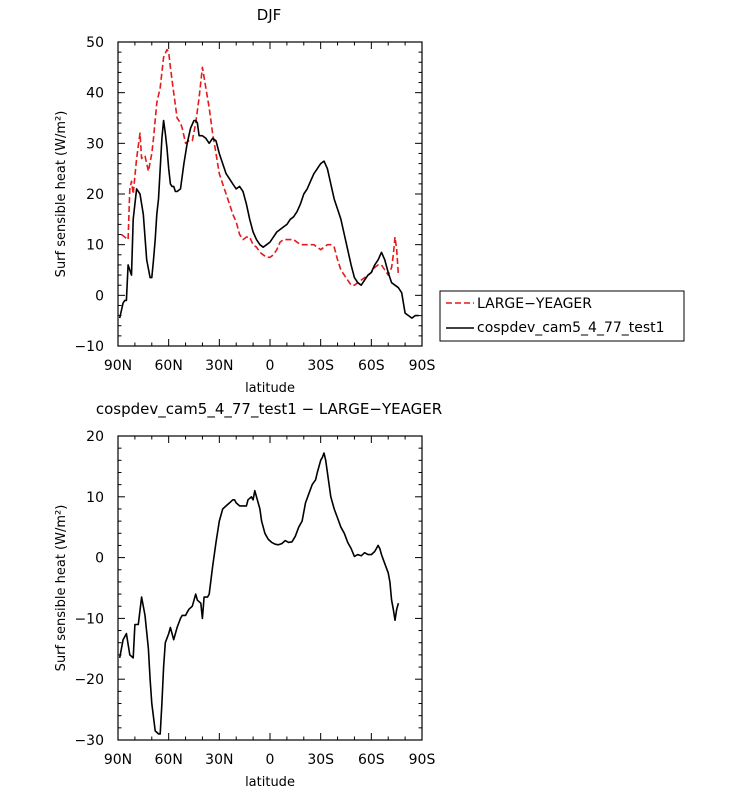  Describe the element at coordinates (371, 366) in the screenshot. I see `top-x-tick-label: 60S` at that location.